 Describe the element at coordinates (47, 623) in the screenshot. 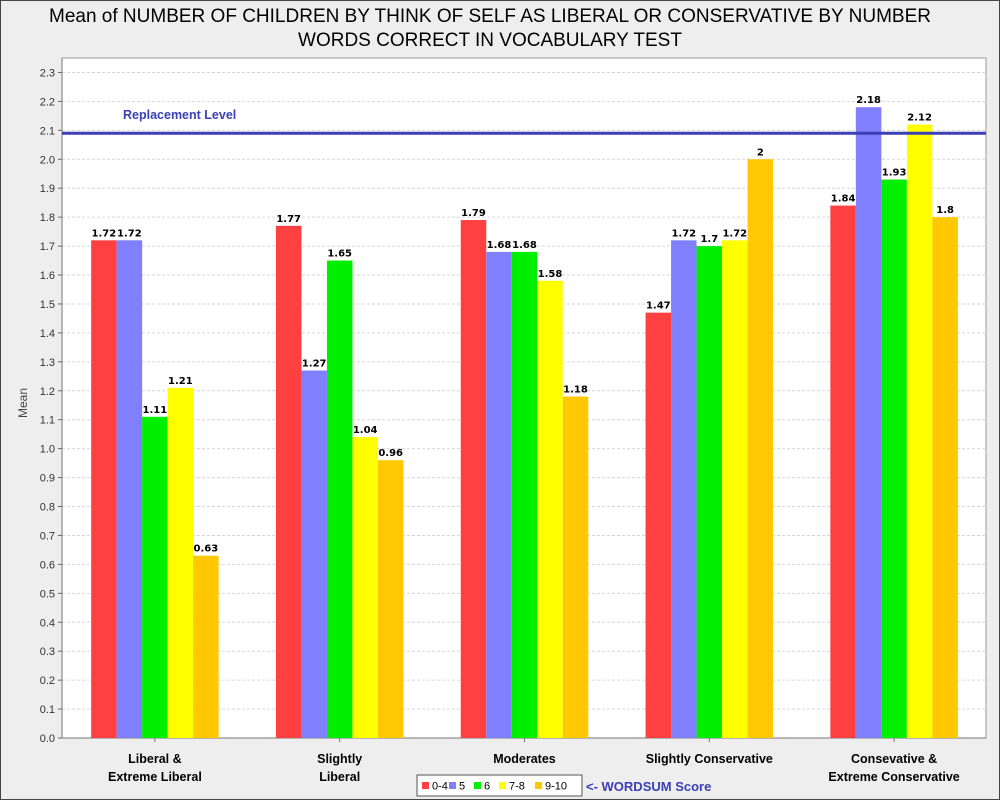

I see `y-tick-label: 0.4` at that location.